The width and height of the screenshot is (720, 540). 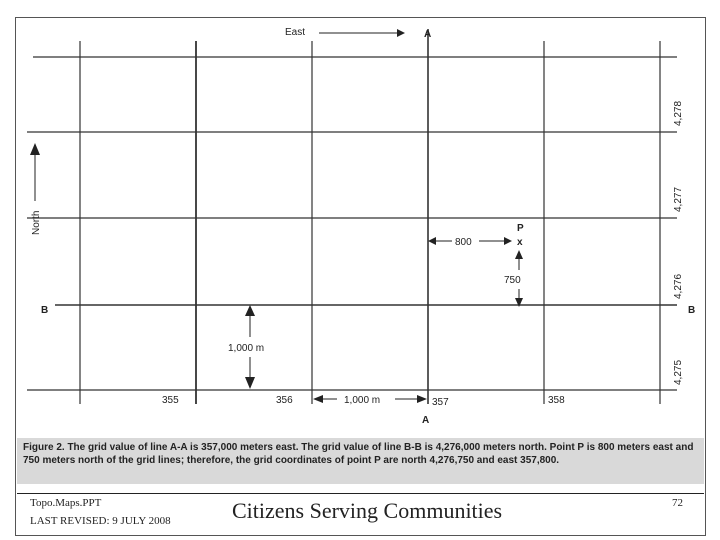 What do you see at coordinates (36, 223) in the screenshot?
I see `north-label: North` at bounding box center [36, 223].